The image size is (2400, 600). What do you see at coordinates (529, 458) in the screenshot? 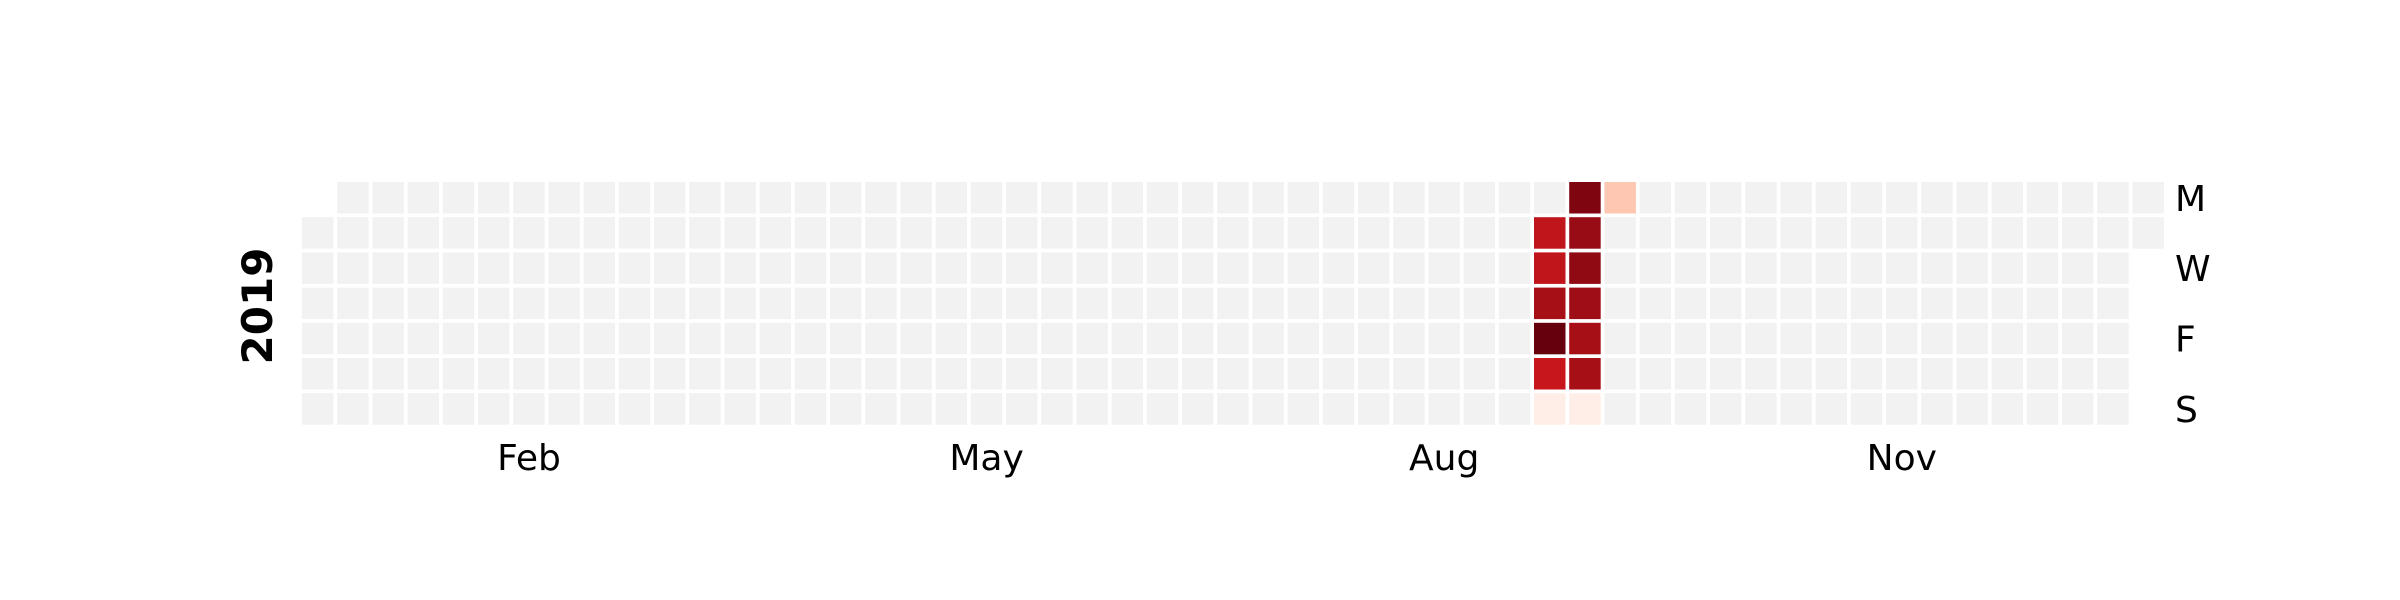
I see `month-label: Feb` at bounding box center [529, 458].